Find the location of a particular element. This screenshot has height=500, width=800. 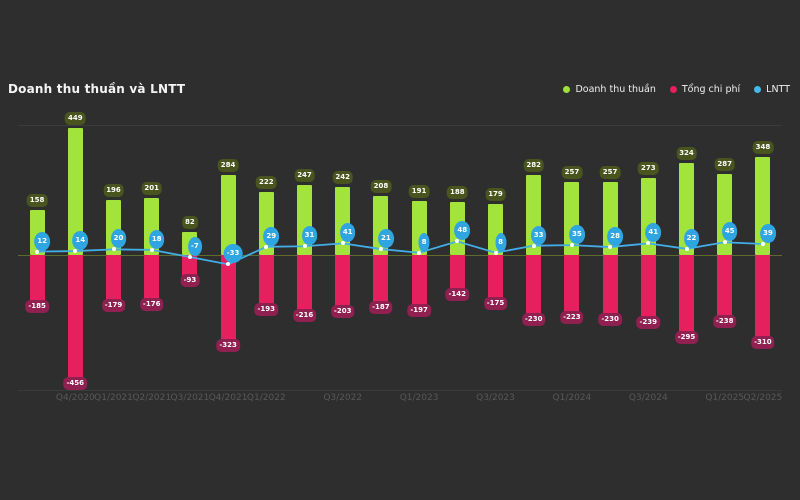

revenue-value-label: 82 is located at coordinates (190, 222).